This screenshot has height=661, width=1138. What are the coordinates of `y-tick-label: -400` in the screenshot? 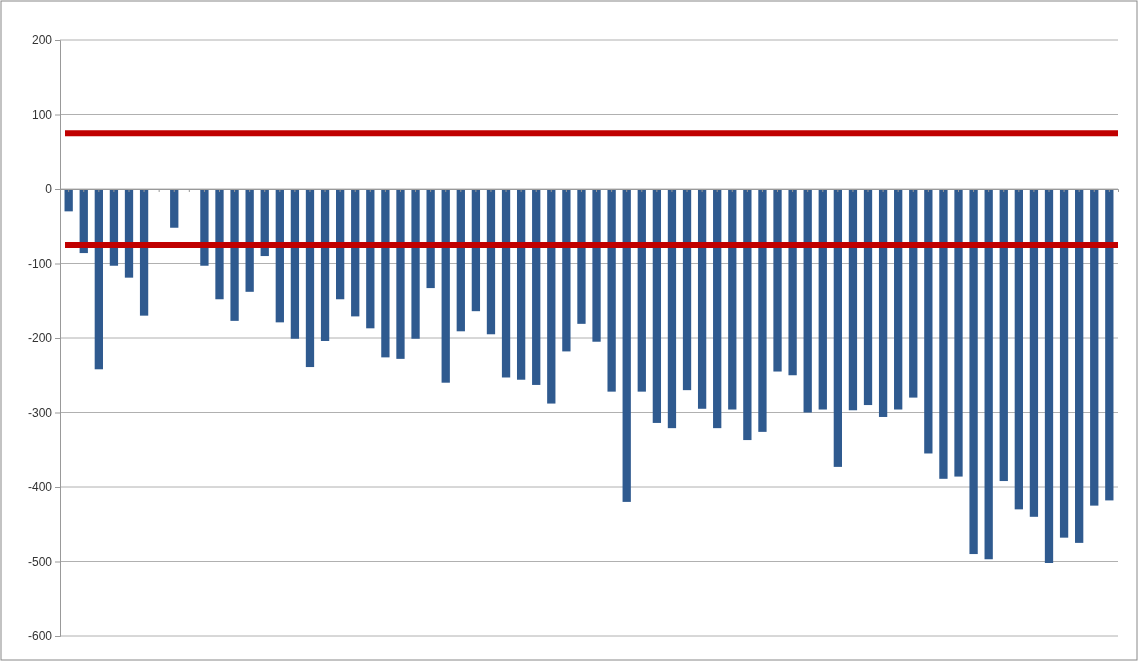 It's located at (40, 487).